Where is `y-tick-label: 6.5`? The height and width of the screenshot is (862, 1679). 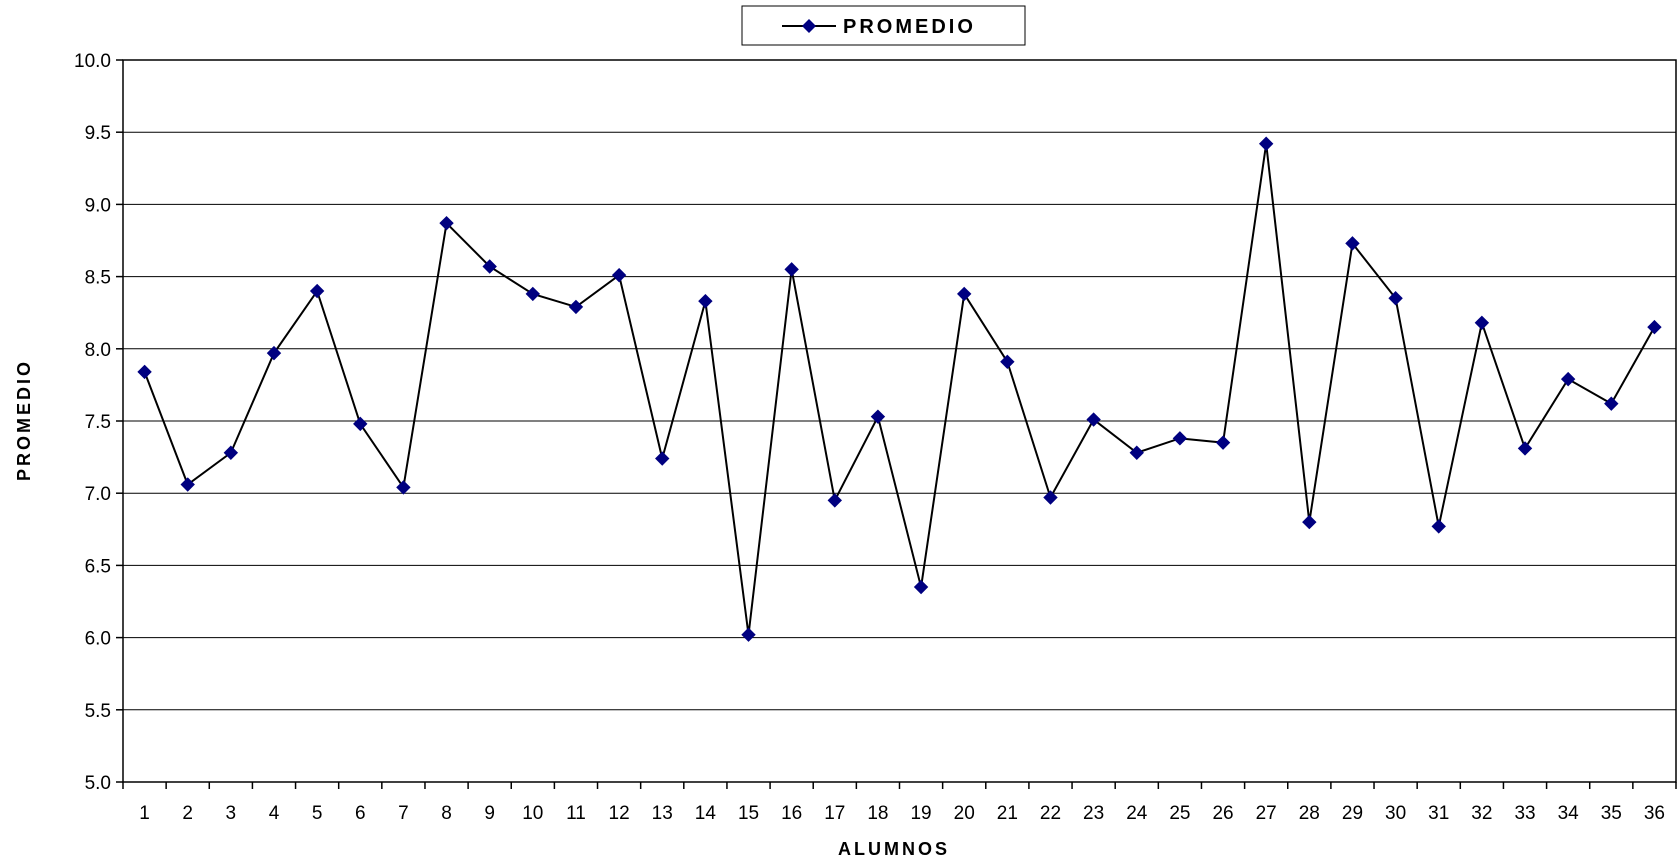
y-tick-label: 6.5 is located at coordinates (98, 566).